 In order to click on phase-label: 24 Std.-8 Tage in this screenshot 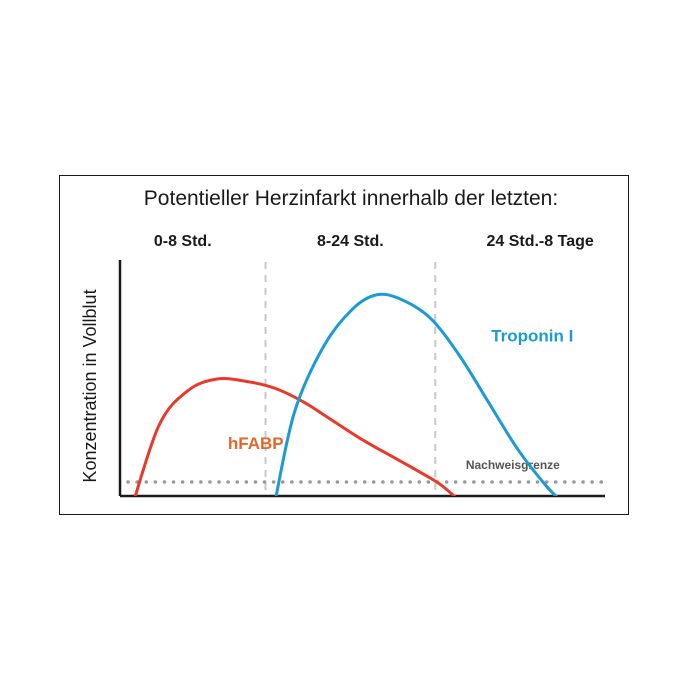, I will do `click(539, 241)`.